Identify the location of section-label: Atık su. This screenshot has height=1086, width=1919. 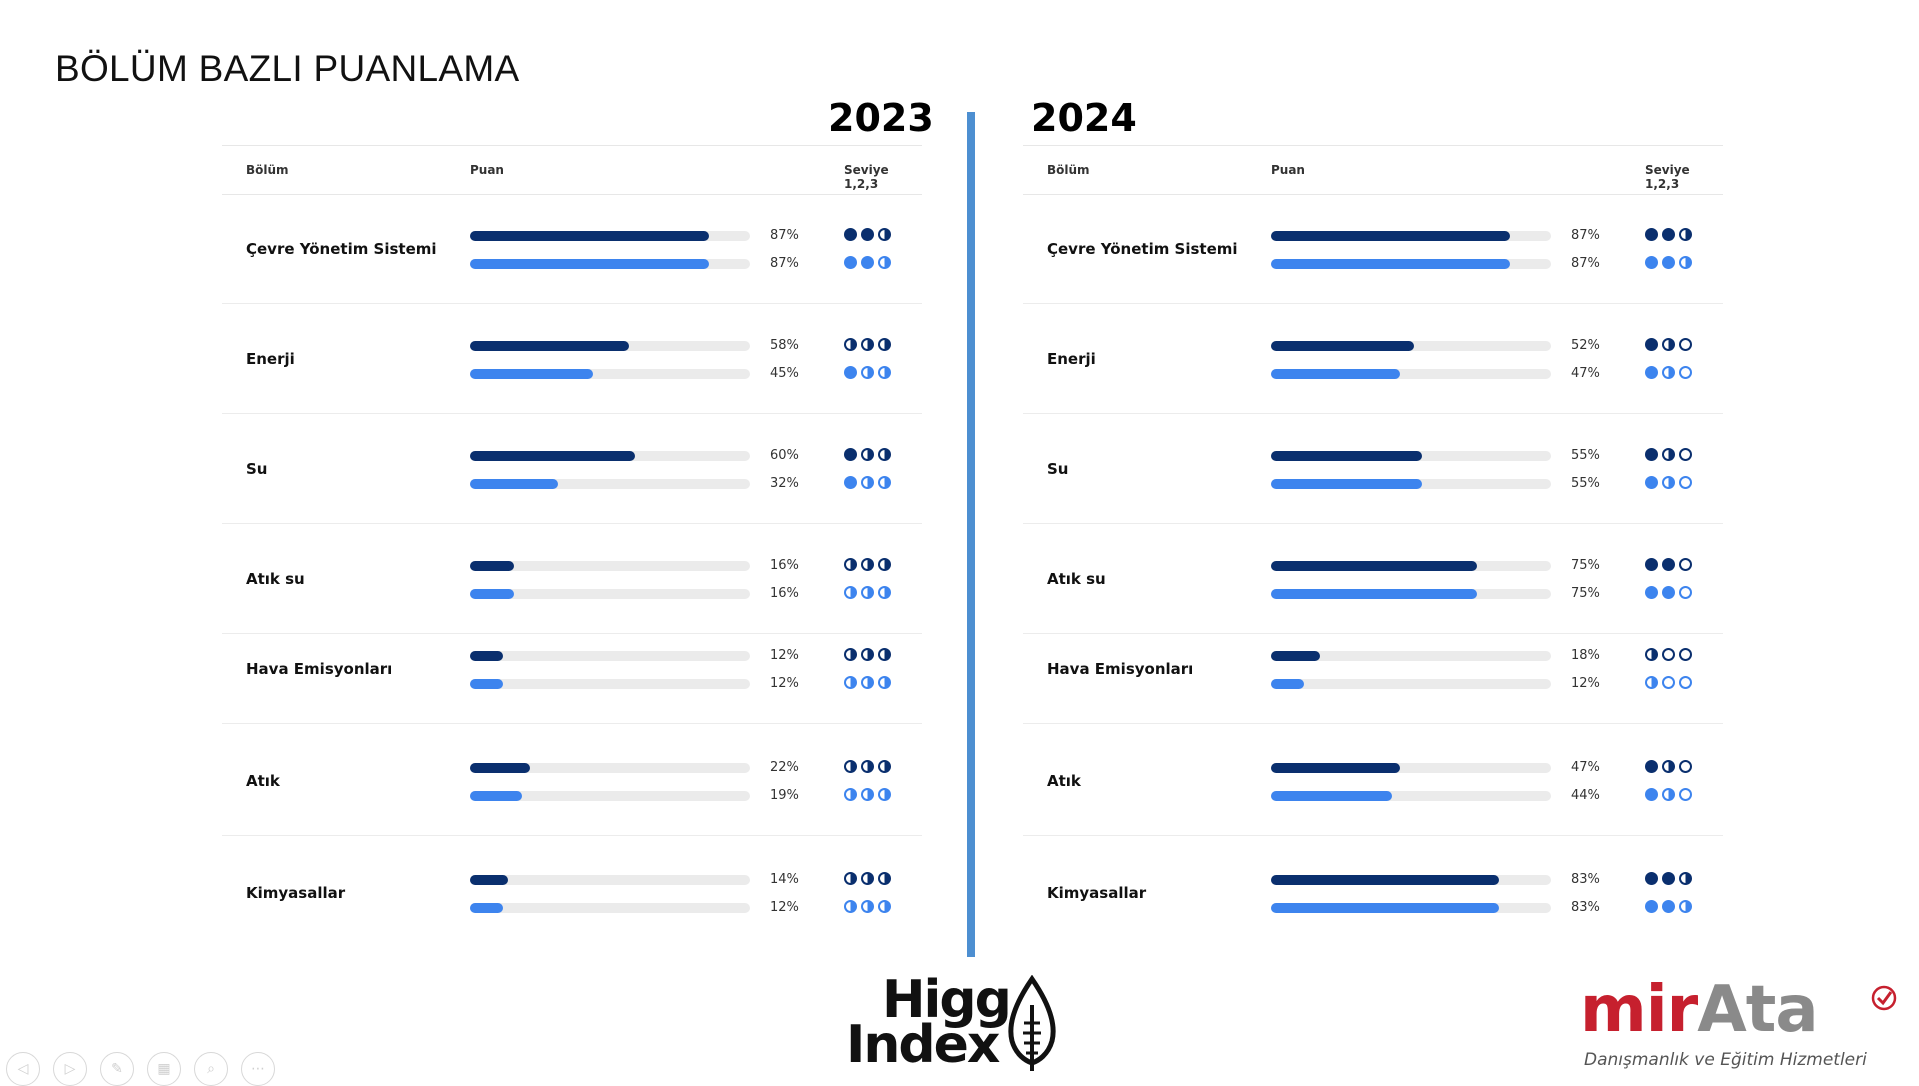
(275, 579).